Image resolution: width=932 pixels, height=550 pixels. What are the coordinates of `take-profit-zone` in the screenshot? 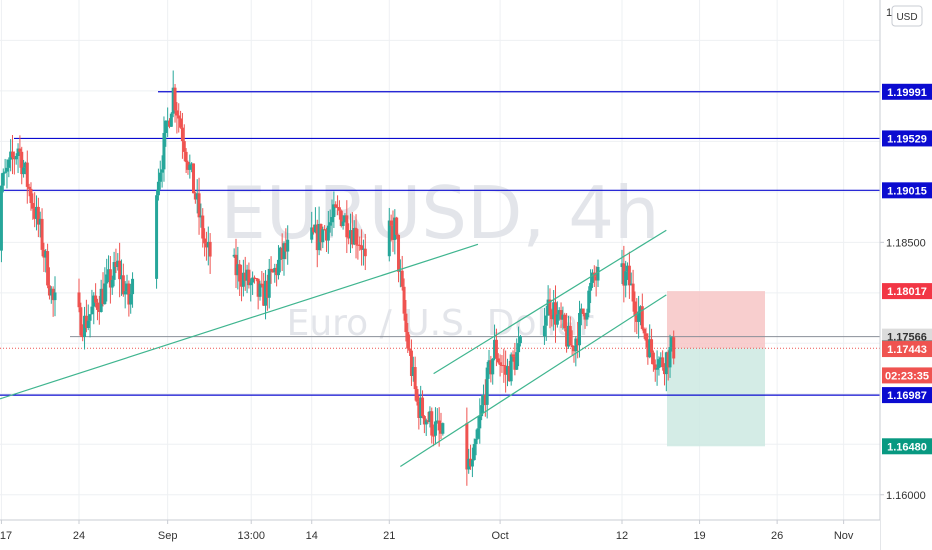 It's located at (716, 397).